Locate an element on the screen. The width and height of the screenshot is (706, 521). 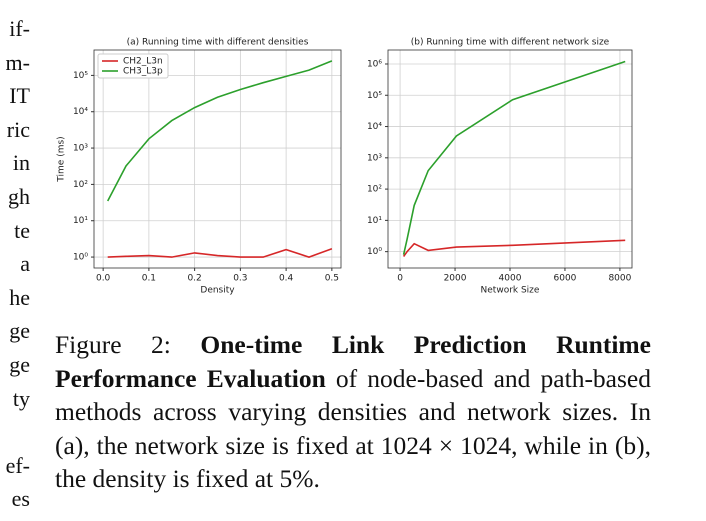
legend-box is located at coordinates (133, 66).